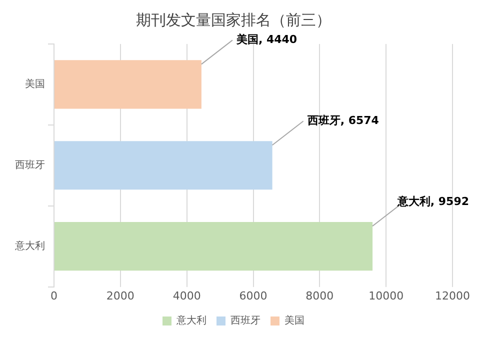 The image size is (481, 344). What do you see at coordinates (35, 84) in the screenshot?
I see `y-tick-label: 美国` at bounding box center [35, 84].